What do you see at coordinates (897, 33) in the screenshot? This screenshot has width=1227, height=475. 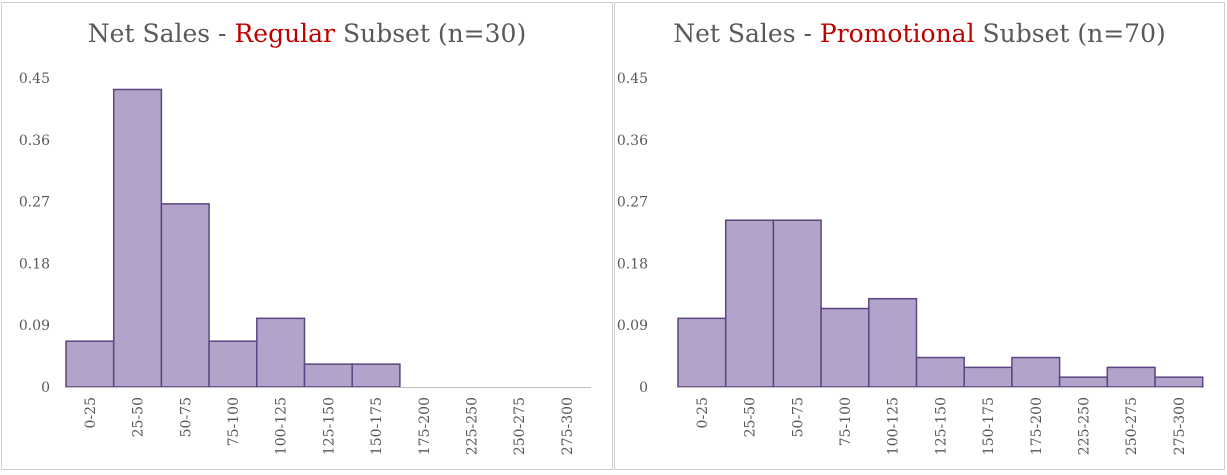 I see `title-highlight: Promotional` at bounding box center [897, 33].